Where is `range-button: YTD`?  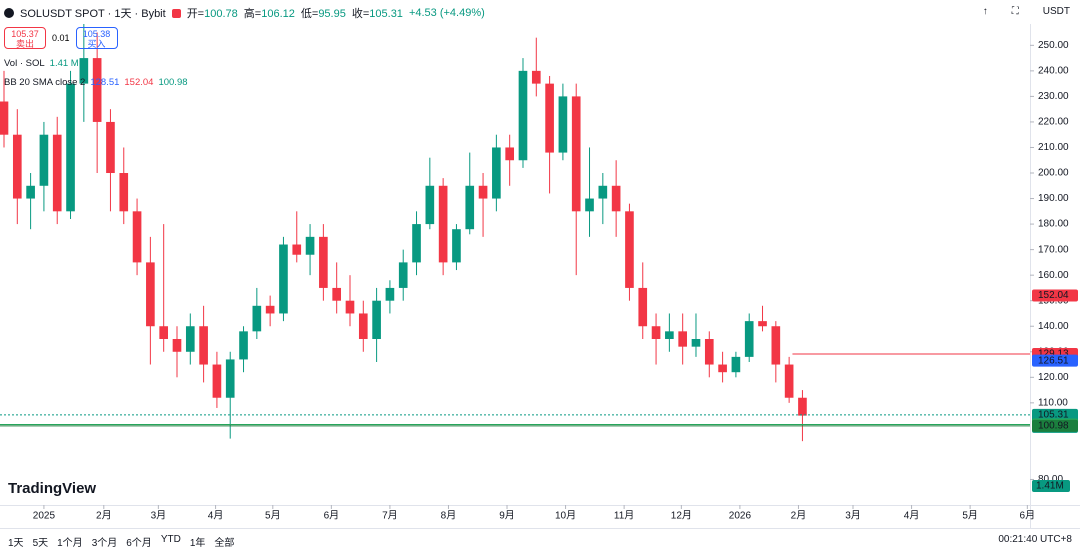
range-button: YTD is located at coordinates (170, 539).